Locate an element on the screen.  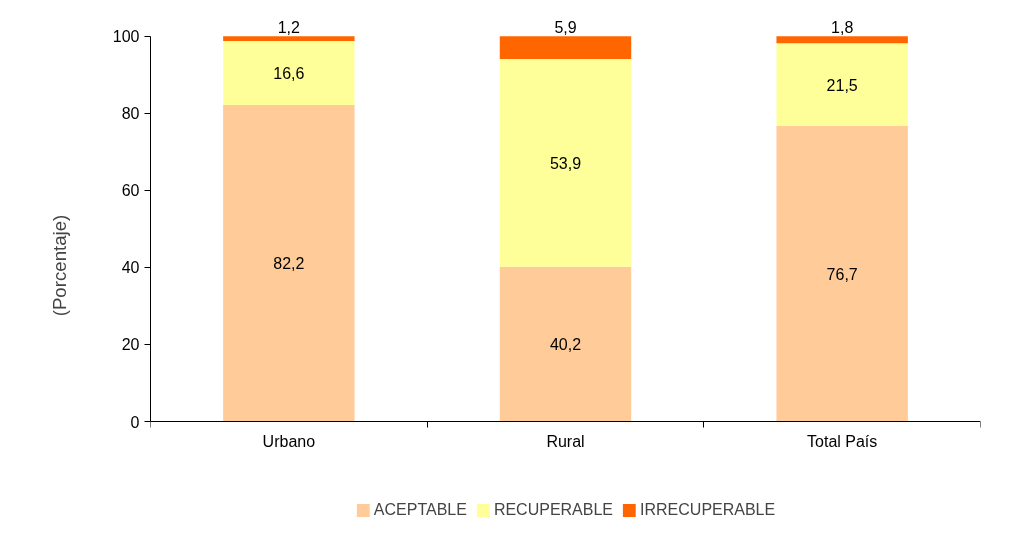
data-label: 5,9 is located at coordinates (565, 28).